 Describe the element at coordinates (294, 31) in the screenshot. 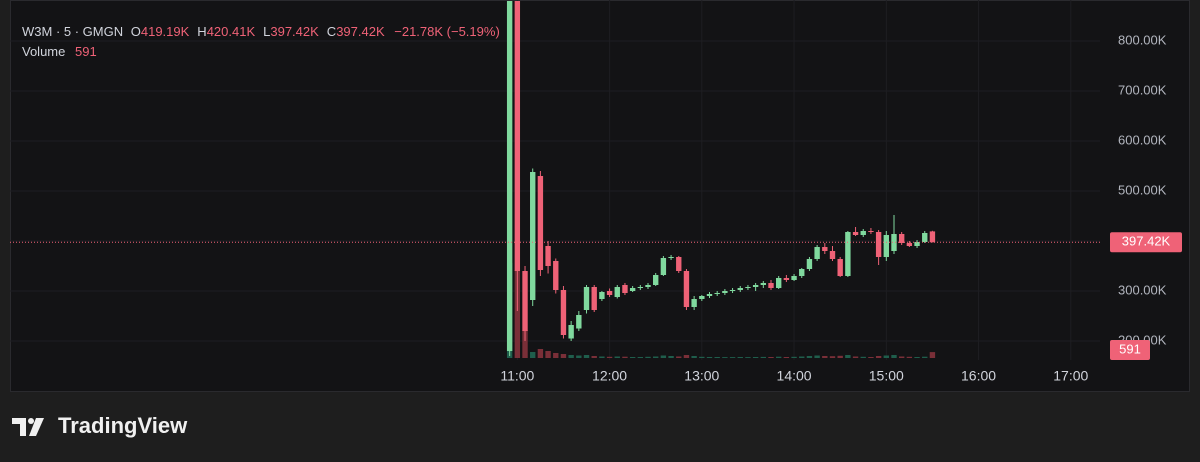

I see `ohlc-value: 397.42K` at that location.